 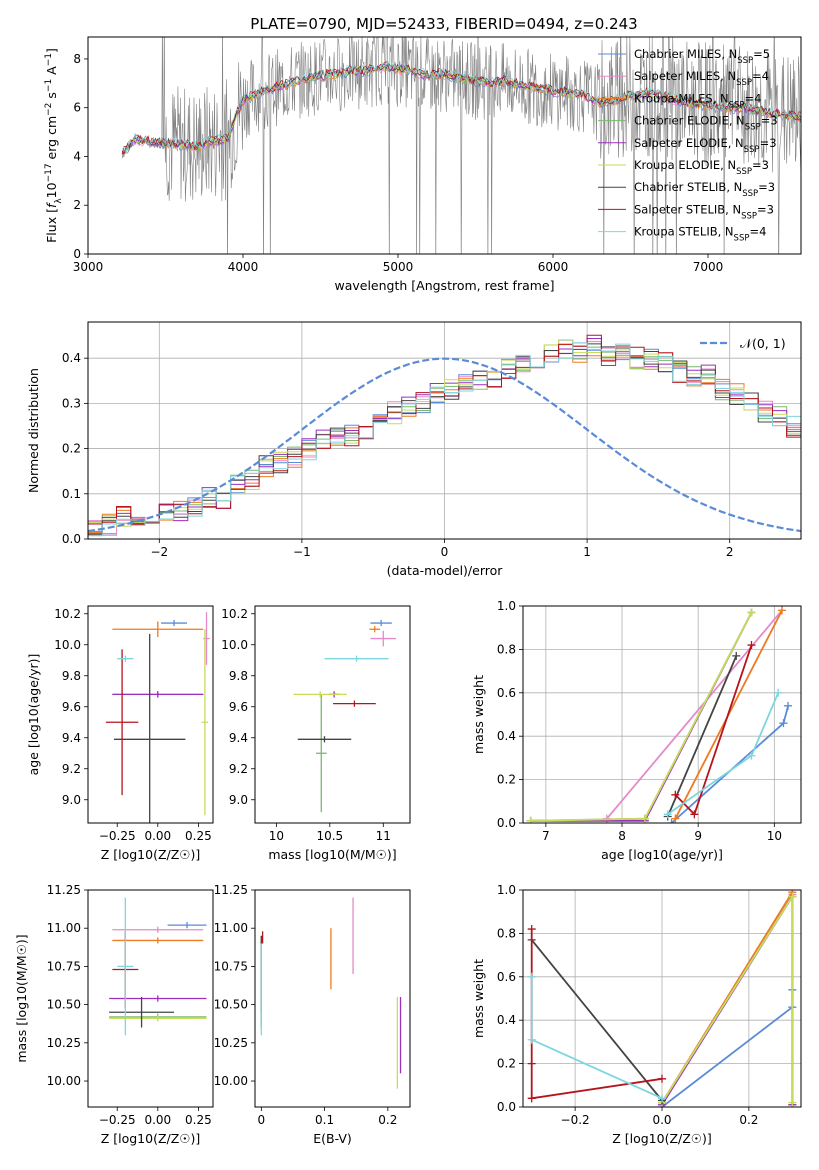 I want to click on x-tick-label: 9, so click(x=698, y=836).